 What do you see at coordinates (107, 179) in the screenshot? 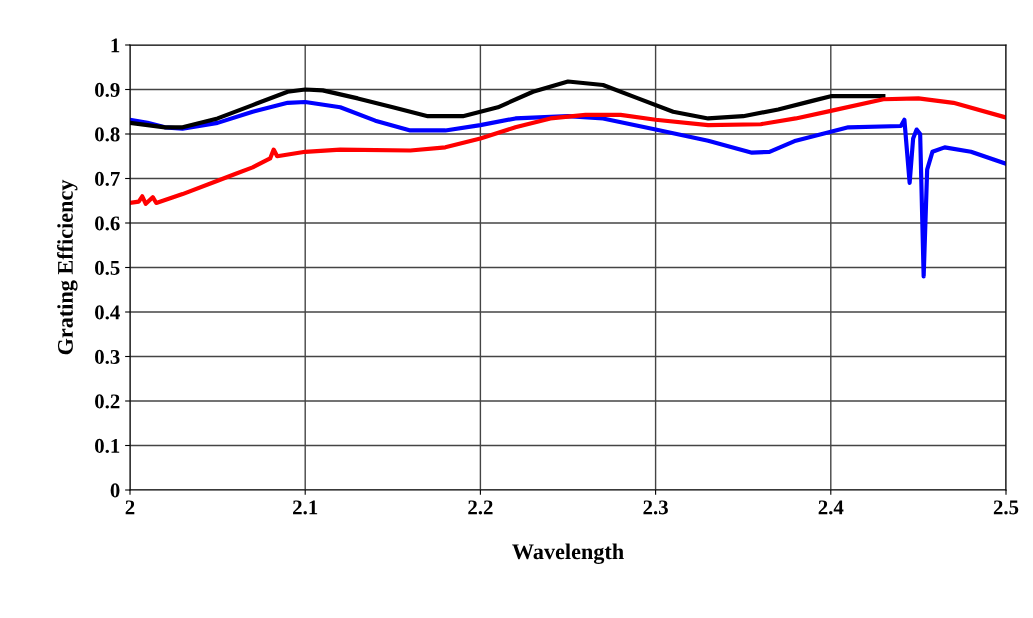
I see `y-tick-label: 0.7` at bounding box center [107, 179].